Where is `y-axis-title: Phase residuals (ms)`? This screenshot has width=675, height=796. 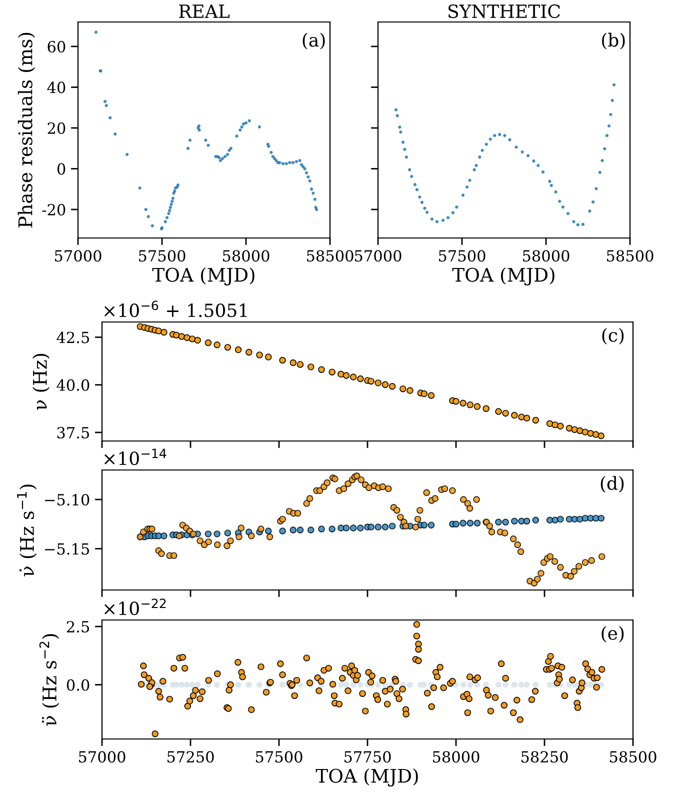
y-axis-title: Phase residuals (ms) is located at coordinates (27, 130).